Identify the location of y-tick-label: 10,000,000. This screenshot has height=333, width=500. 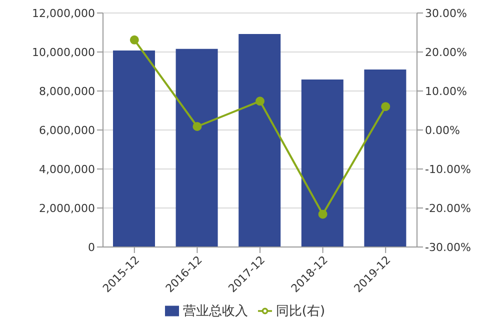
(63, 52).